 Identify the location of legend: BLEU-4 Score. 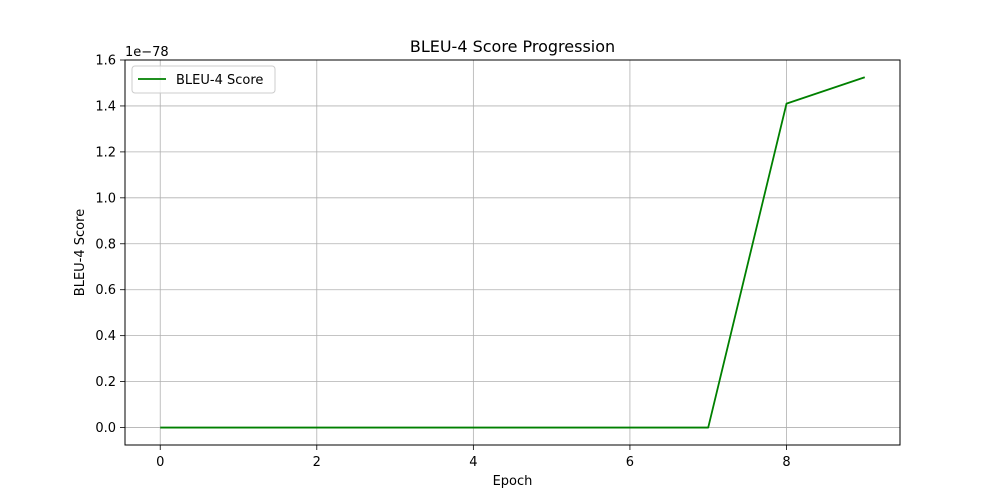
(203, 79).